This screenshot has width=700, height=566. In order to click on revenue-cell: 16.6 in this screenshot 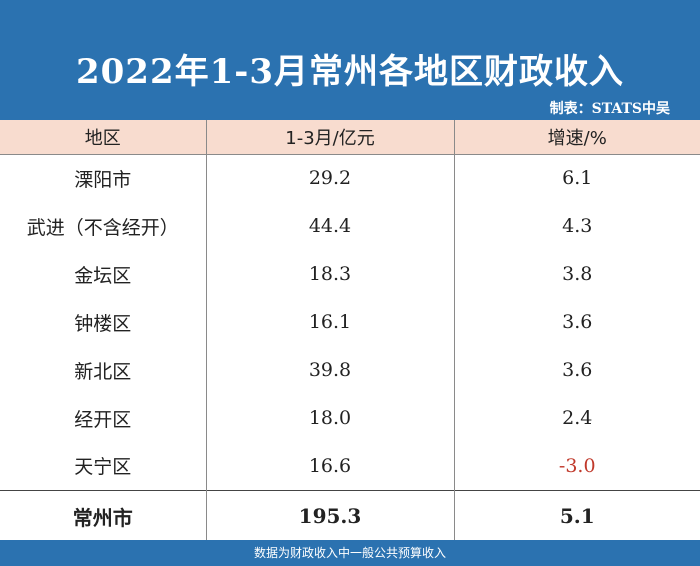, I will do `click(329, 466)`.